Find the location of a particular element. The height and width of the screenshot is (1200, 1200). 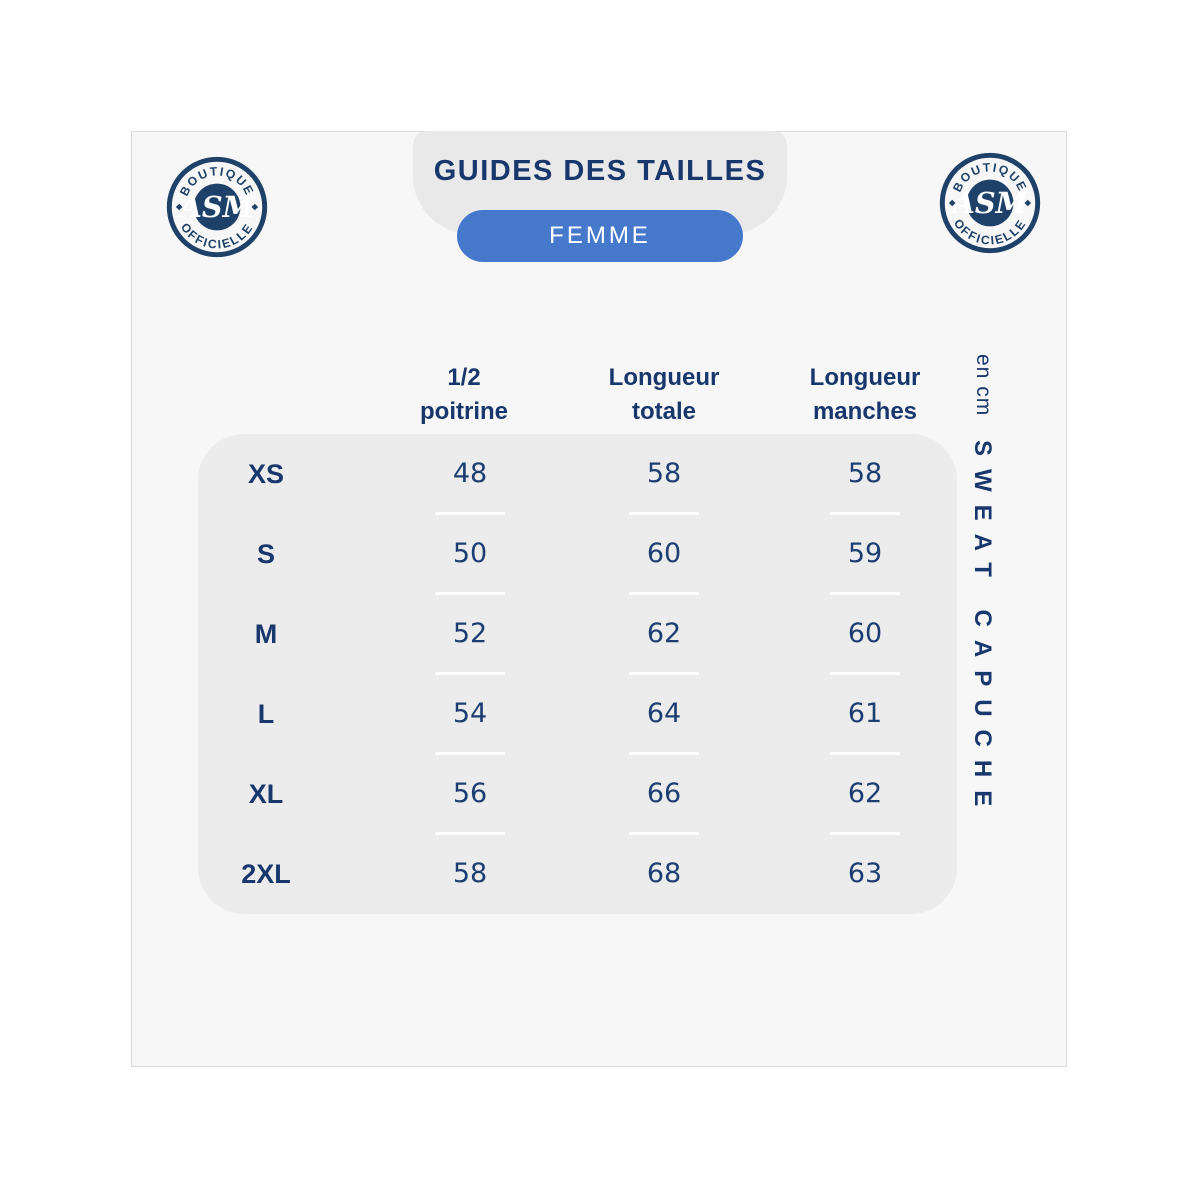

size-label: S is located at coordinates (266, 554).